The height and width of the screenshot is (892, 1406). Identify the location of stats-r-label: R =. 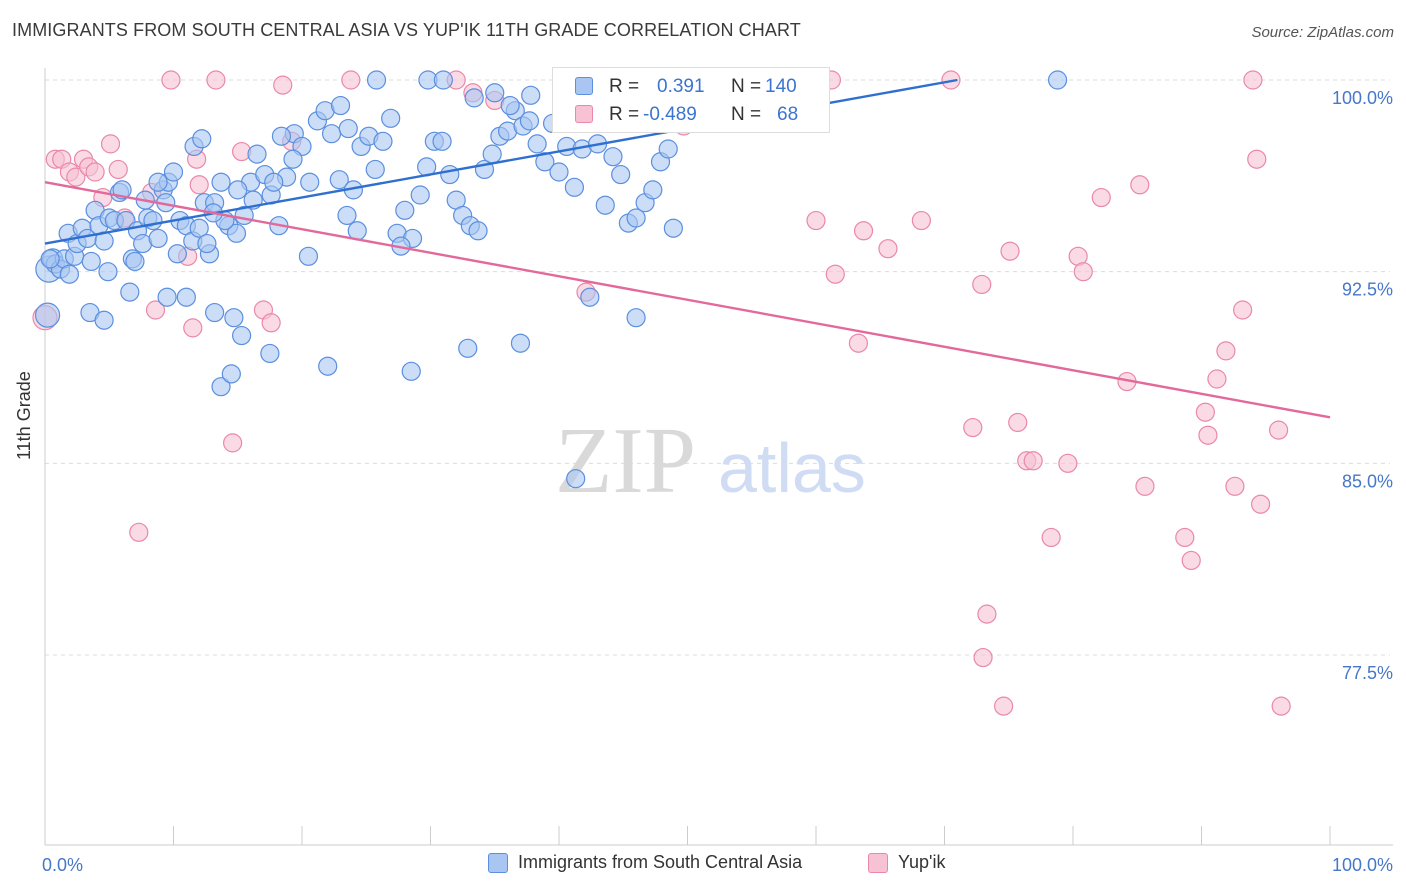
(624, 86).